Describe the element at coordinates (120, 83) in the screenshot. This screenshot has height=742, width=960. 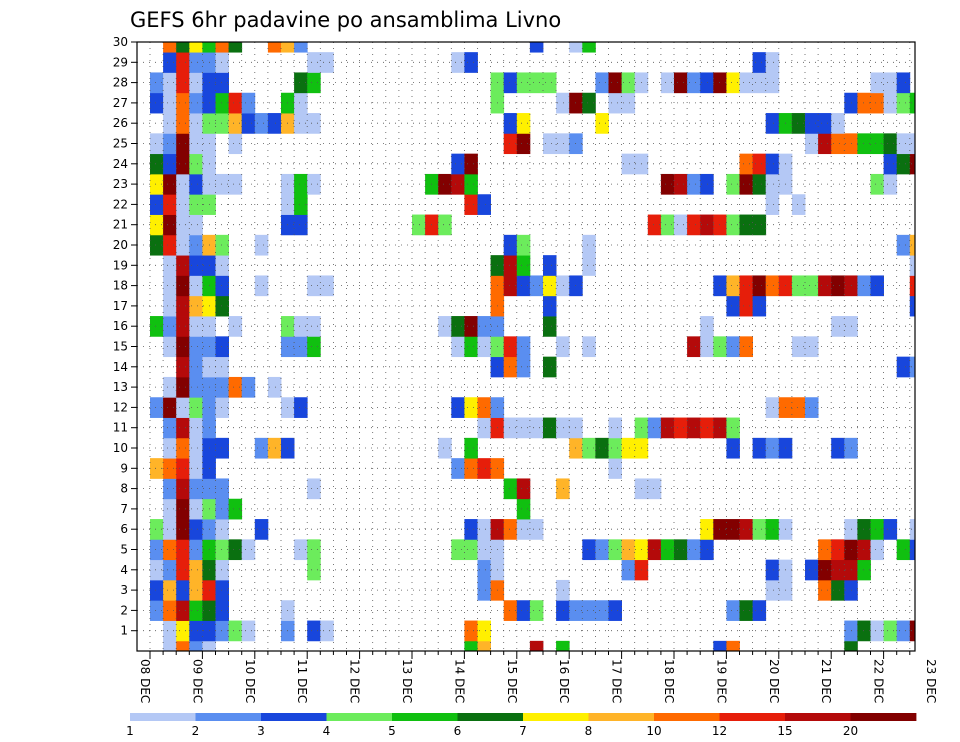
I see `y-tick-label: 28` at that location.